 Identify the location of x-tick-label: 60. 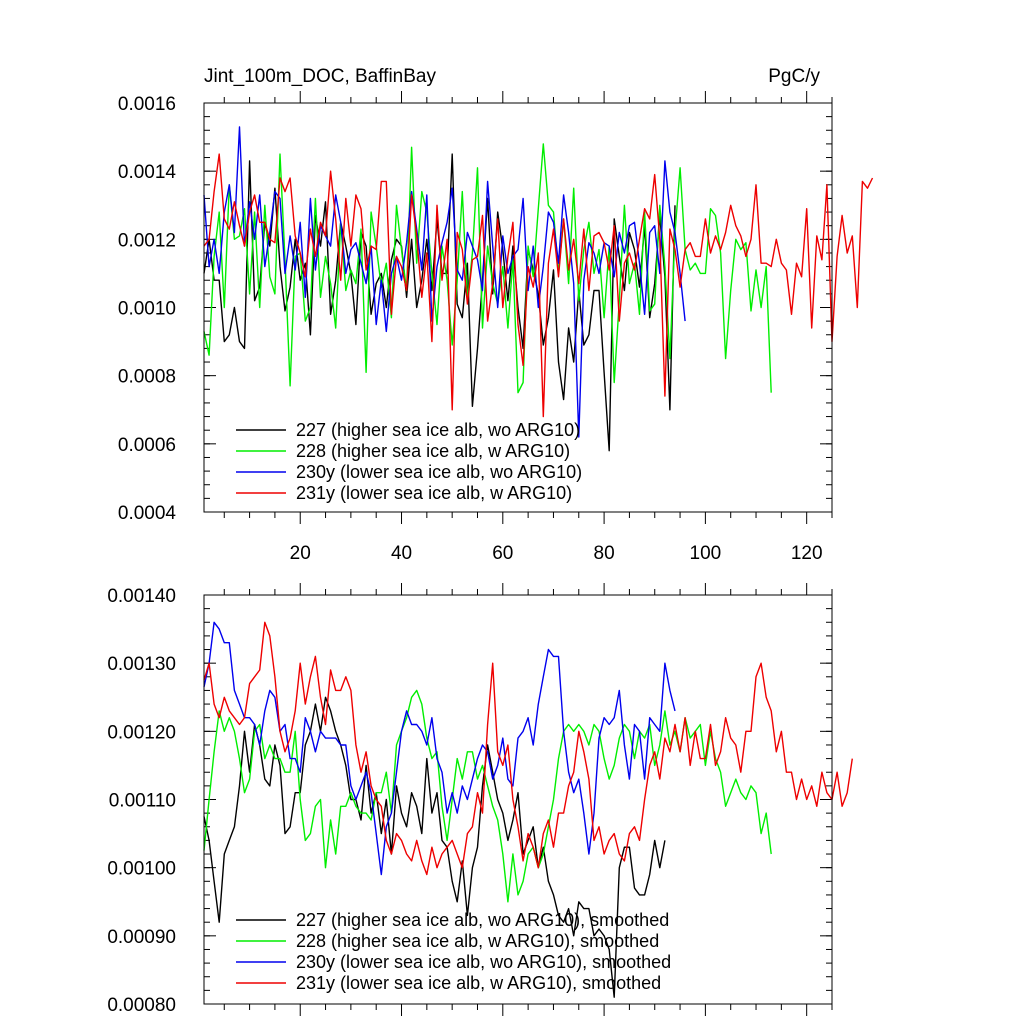
(502, 553).